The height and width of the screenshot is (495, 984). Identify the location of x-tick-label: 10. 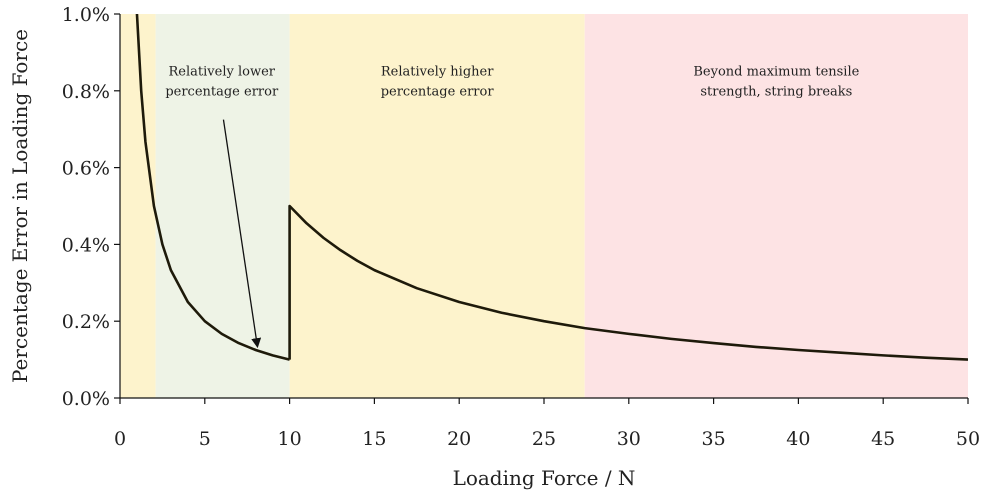
(290, 439).